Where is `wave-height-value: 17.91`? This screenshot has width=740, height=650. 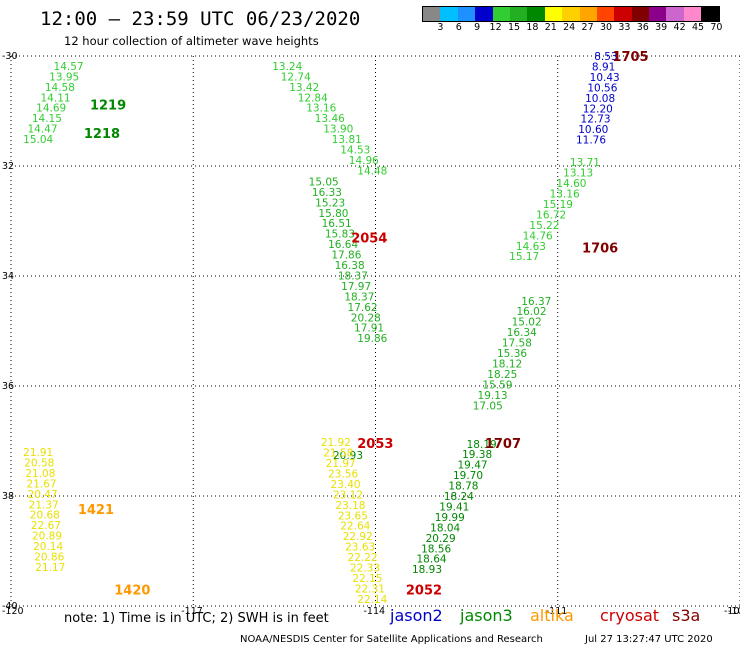 wave-height-value: 17.91 is located at coordinates (369, 329).